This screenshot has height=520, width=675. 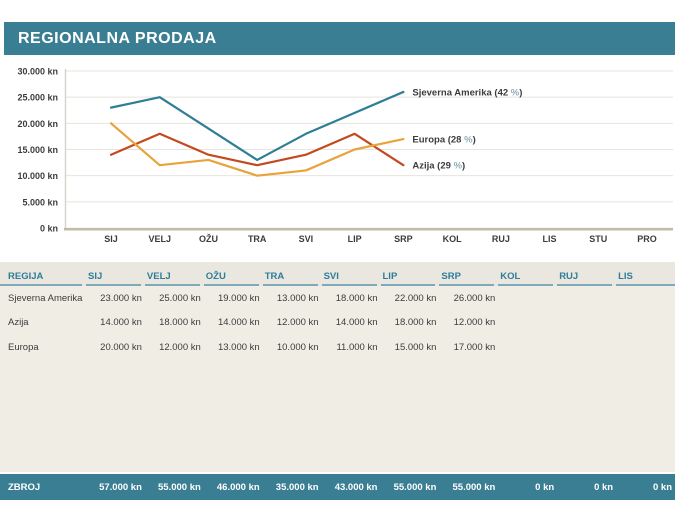 I want to click on x-axis-tick-label: KOL, so click(x=453, y=239).